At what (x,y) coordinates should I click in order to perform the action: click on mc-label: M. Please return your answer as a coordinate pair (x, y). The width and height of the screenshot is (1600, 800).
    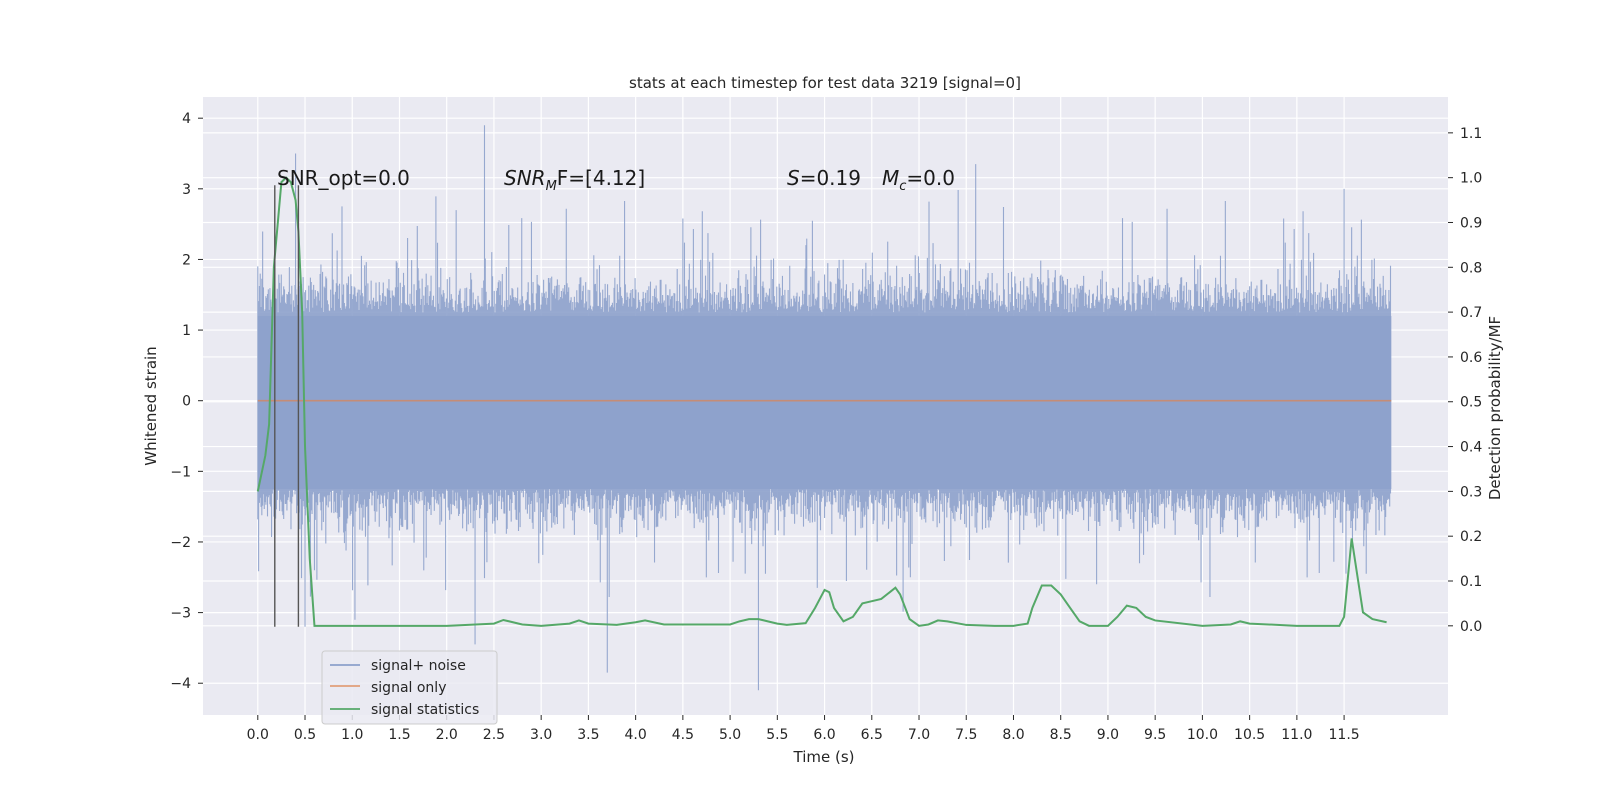
    Looking at the image, I should click on (890, 178).